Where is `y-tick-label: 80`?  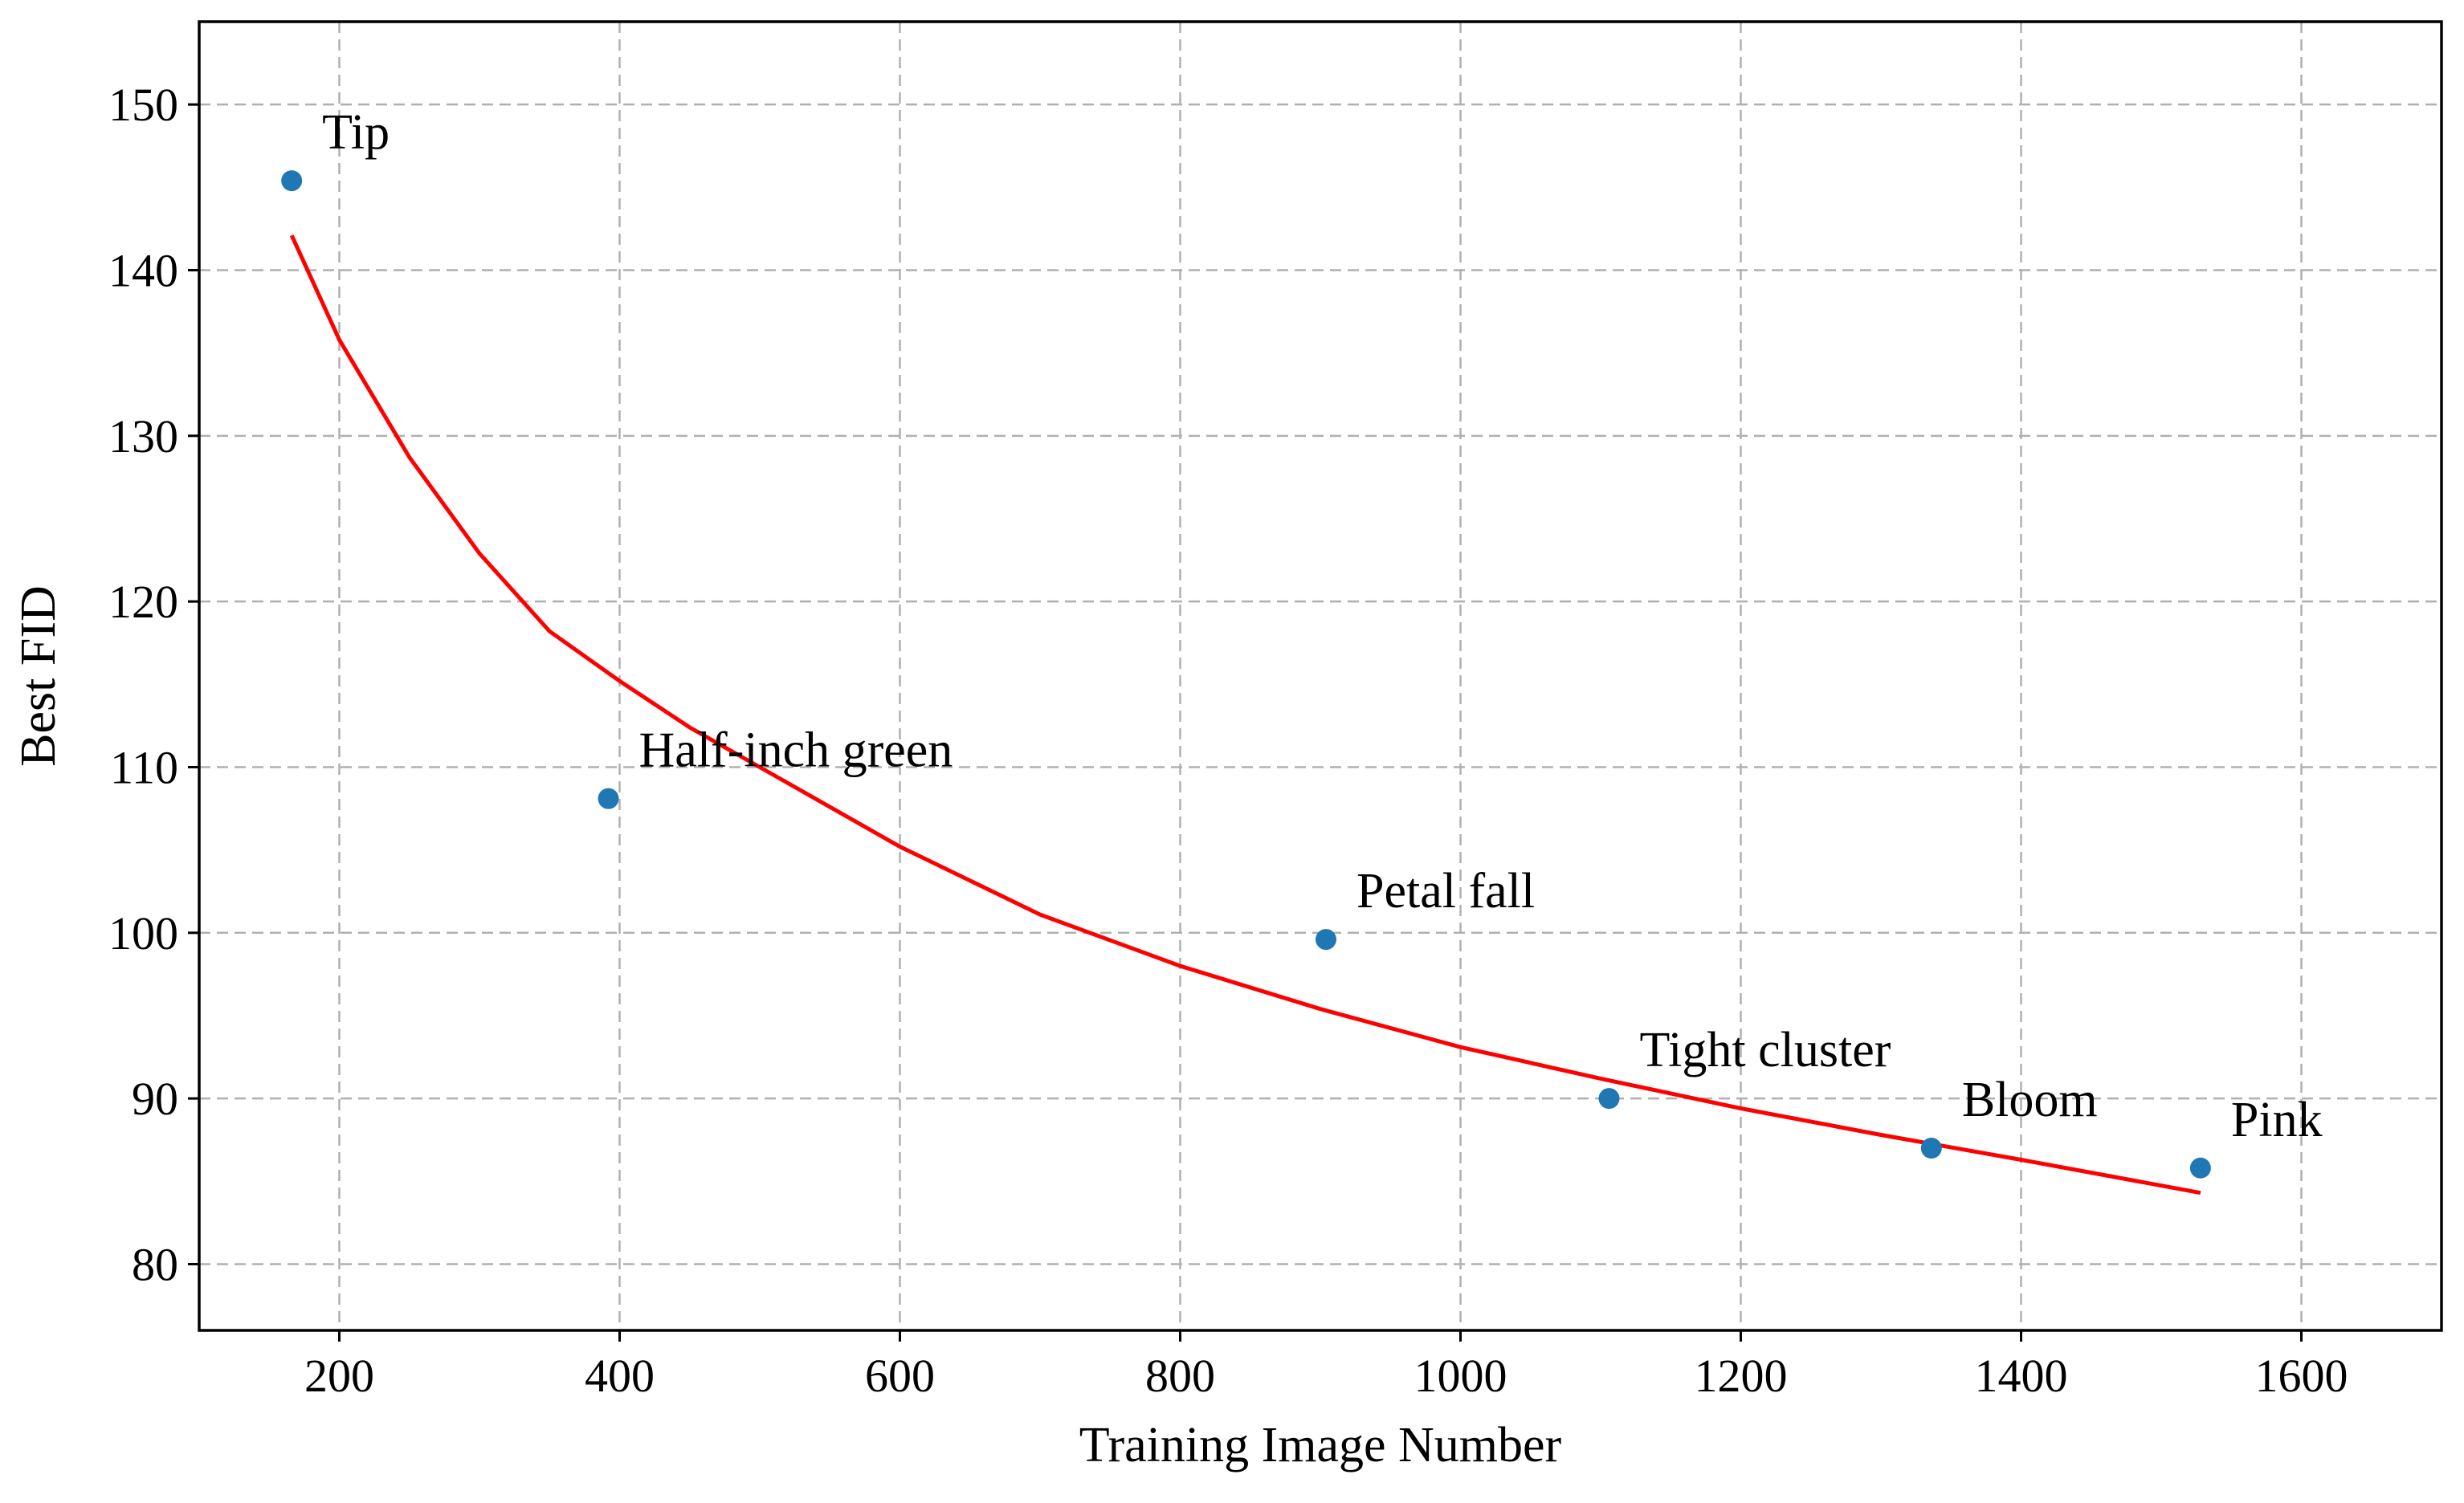
y-tick-label: 80 is located at coordinates (155, 1264).